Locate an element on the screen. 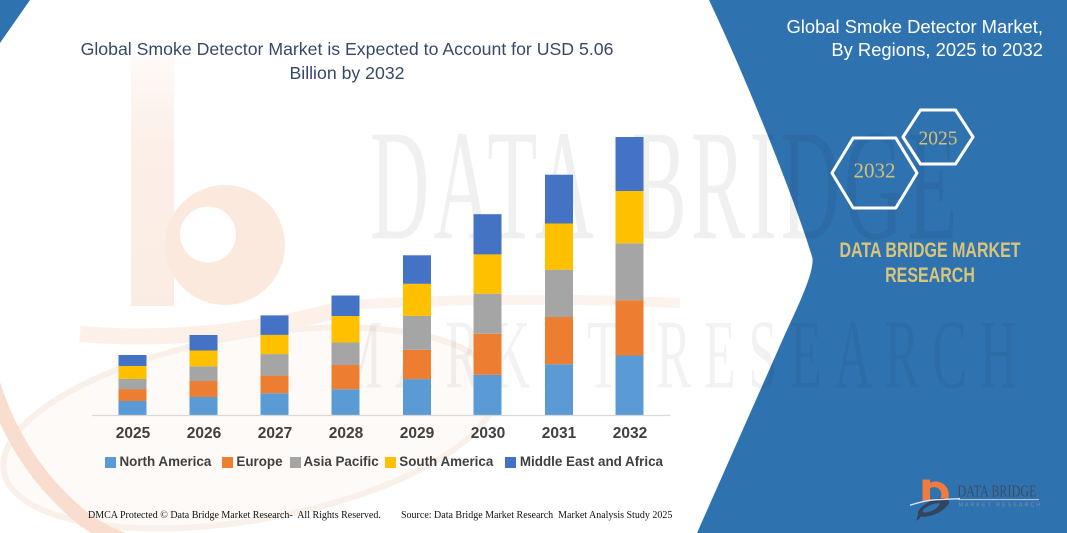  svg-text: 2032 is located at coordinates (875, 171).